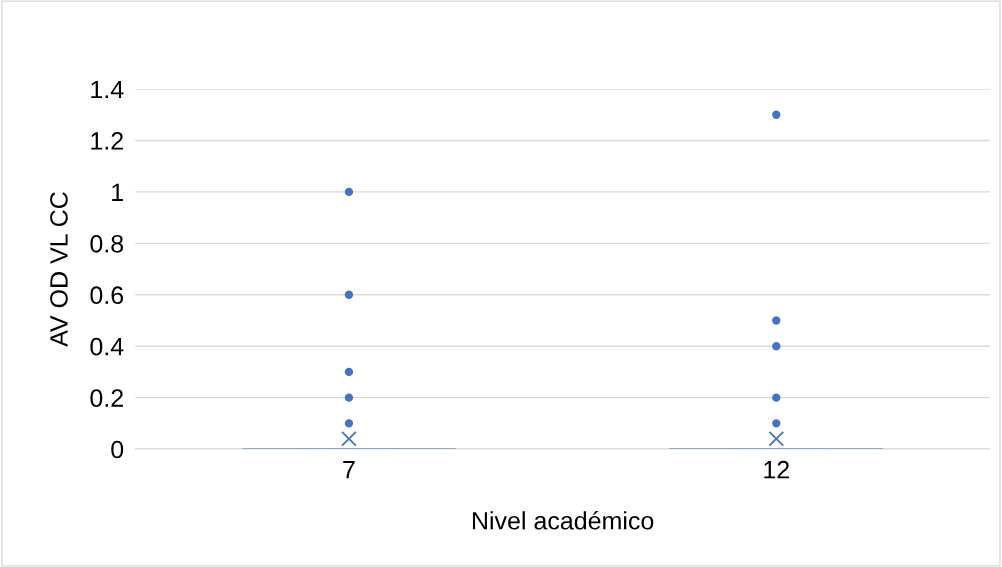 This screenshot has width=1002, height=567. What do you see at coordinates (563, 520) in the screenshot?
I see `x-axis-title: Nivel académico` at bounding box center [563, 520].